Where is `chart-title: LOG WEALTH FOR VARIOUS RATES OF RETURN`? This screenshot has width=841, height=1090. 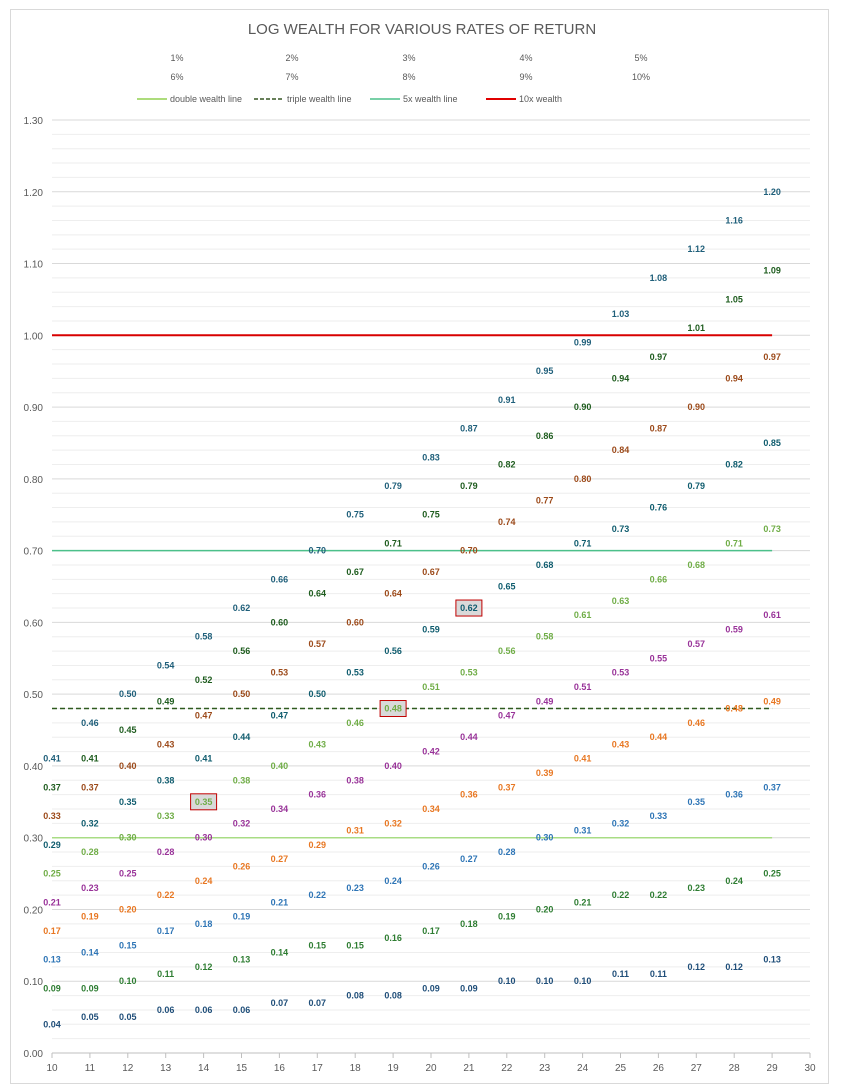 chart-title: LOG WEALTH FOR VARIOUS RATES OF RETURN is located at coordinates (422, 29).